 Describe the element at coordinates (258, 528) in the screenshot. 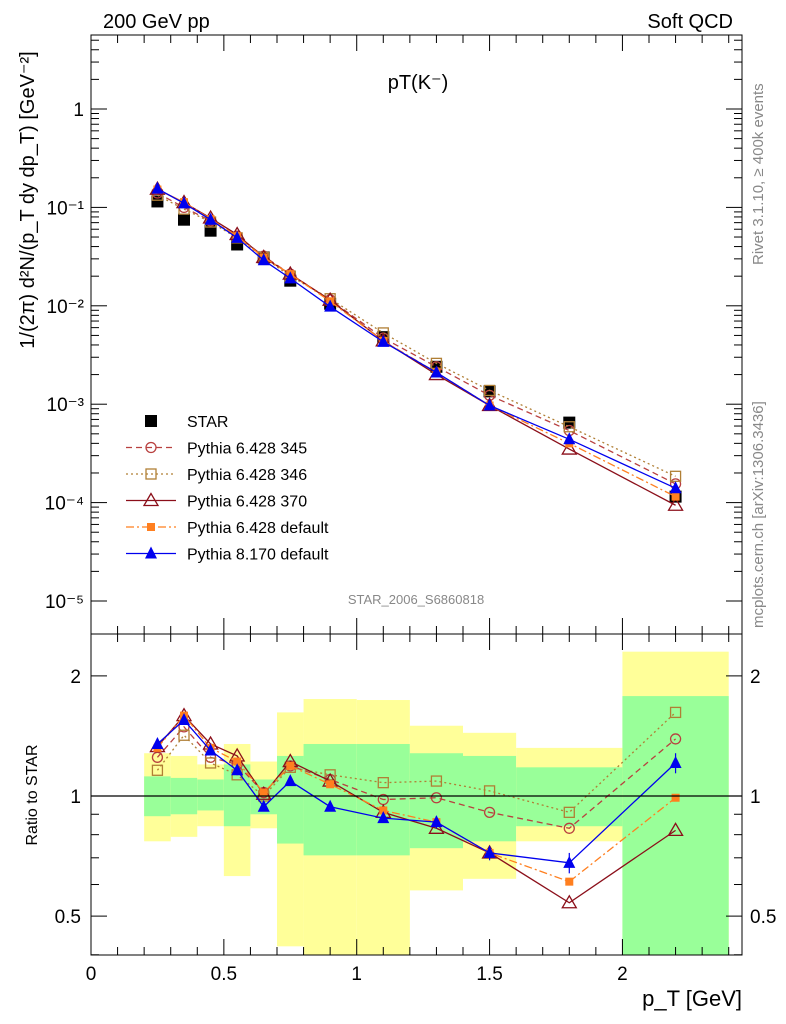

I see `legend-label: Pythia 6.428 default` at that location.